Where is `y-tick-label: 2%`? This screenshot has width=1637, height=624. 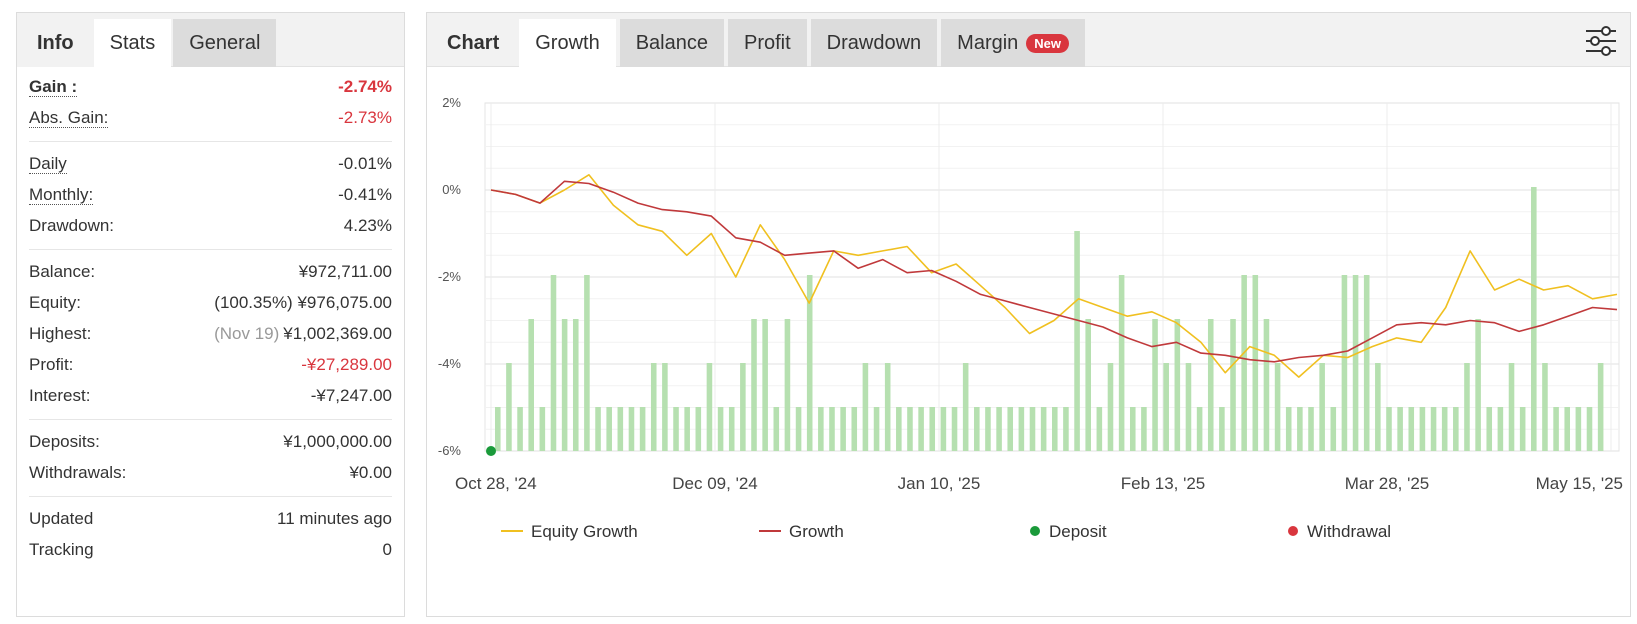
y-tick-label: 2% is located at coordinates (451, 102).